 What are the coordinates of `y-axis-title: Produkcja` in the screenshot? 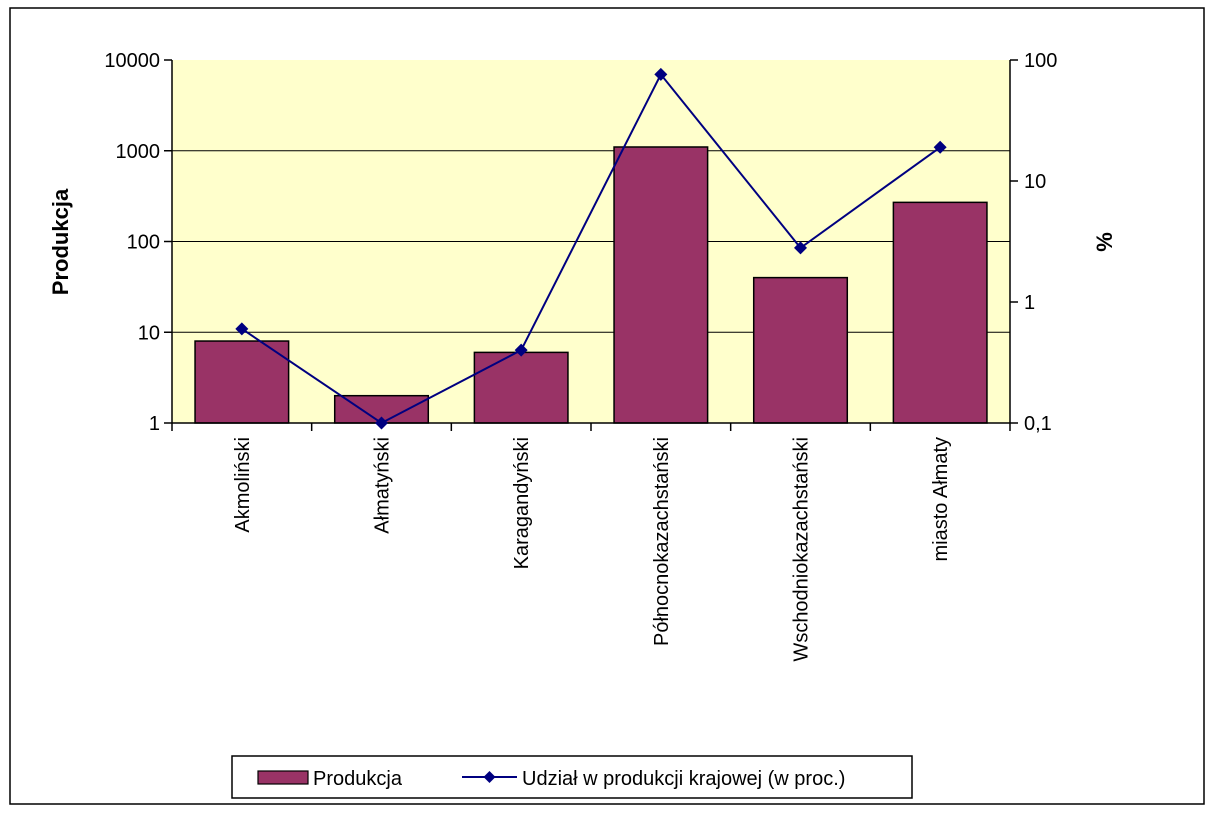 It's located at (60, 241).